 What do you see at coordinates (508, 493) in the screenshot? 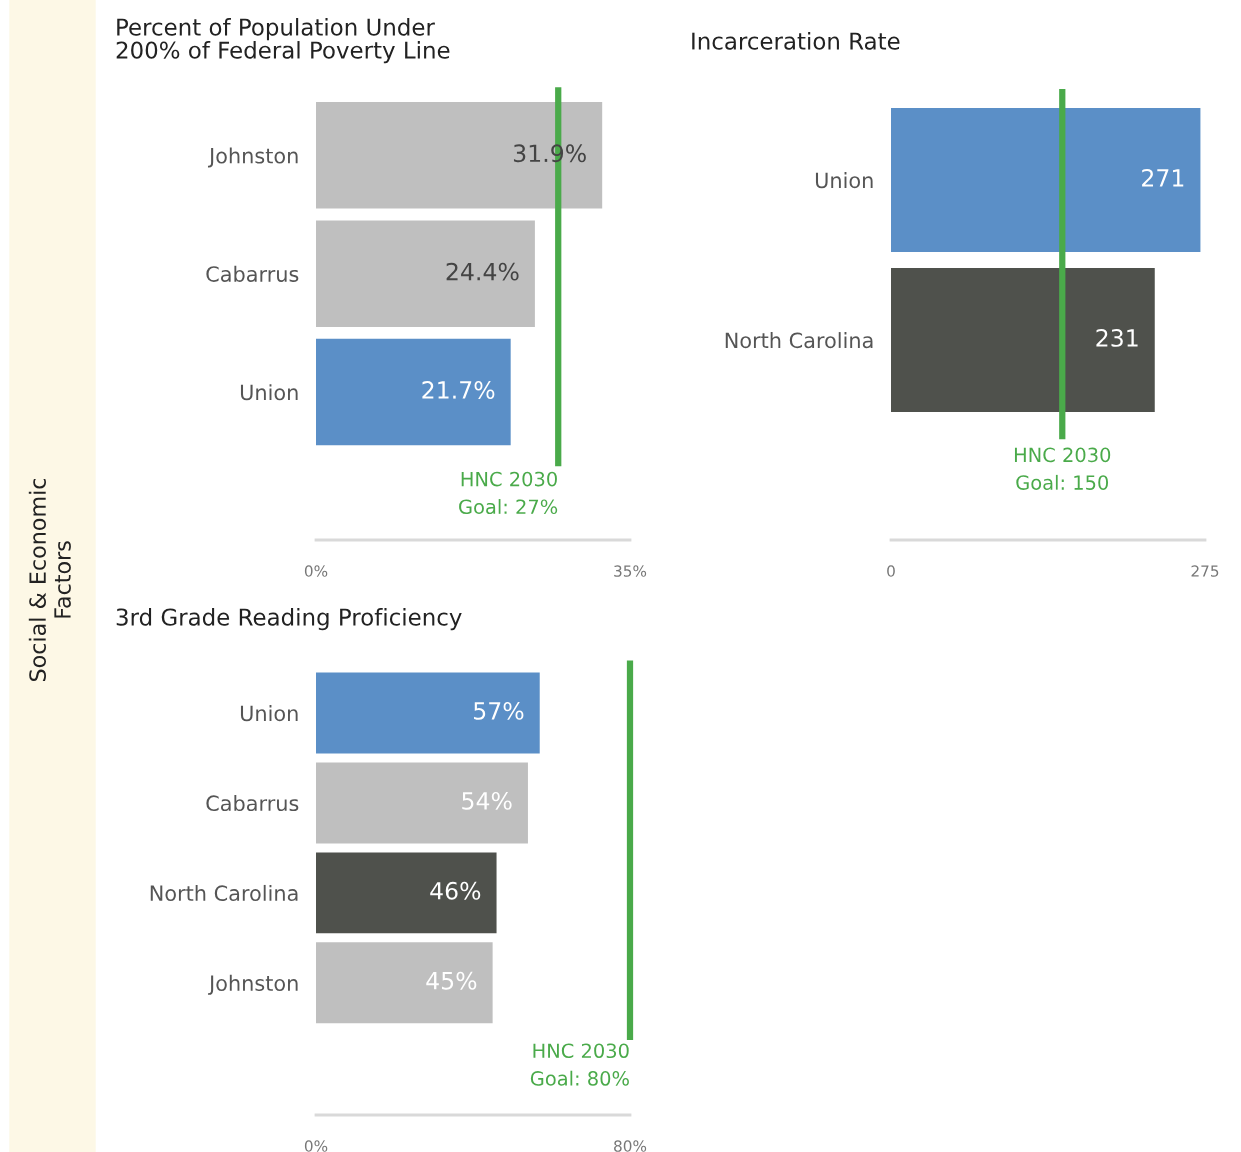
I see `ref-line-label: HNC 2030 Goal: 27%` at bounding box center [508, 493].